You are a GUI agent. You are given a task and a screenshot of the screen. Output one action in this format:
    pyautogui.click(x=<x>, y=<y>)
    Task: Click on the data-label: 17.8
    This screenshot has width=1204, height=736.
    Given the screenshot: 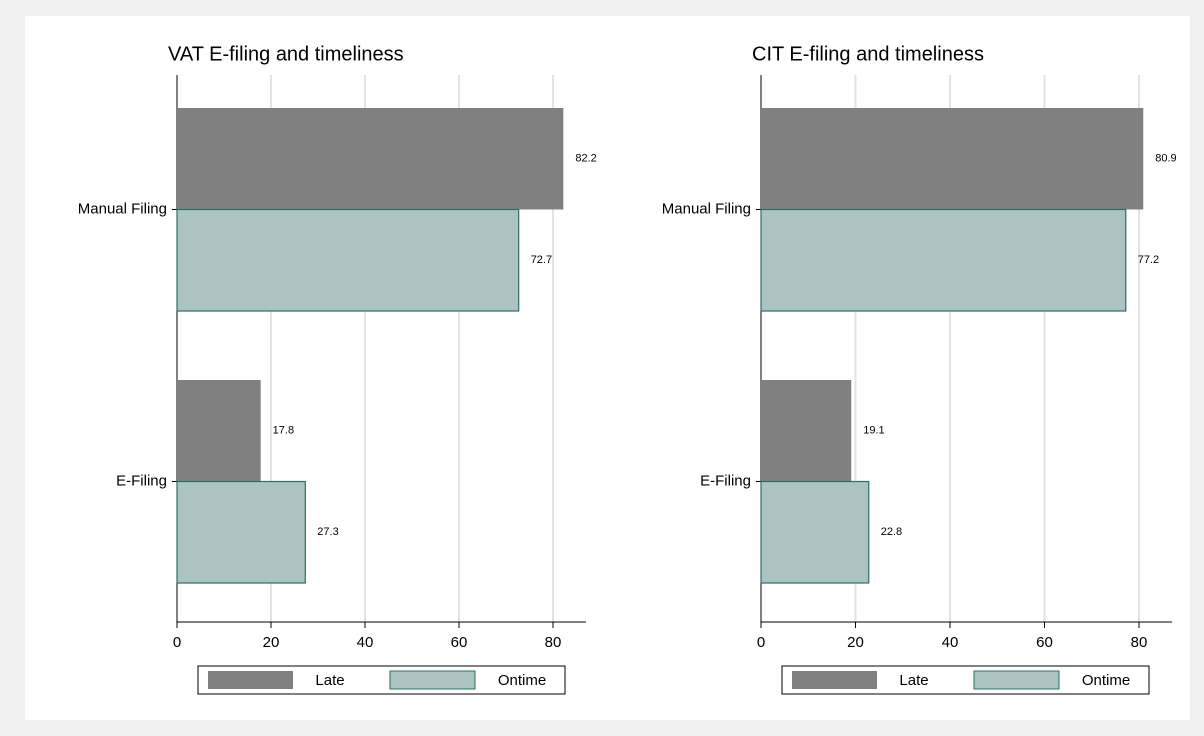 What is the action you would take?
    pyautogui.click(x=283, y=431)
    